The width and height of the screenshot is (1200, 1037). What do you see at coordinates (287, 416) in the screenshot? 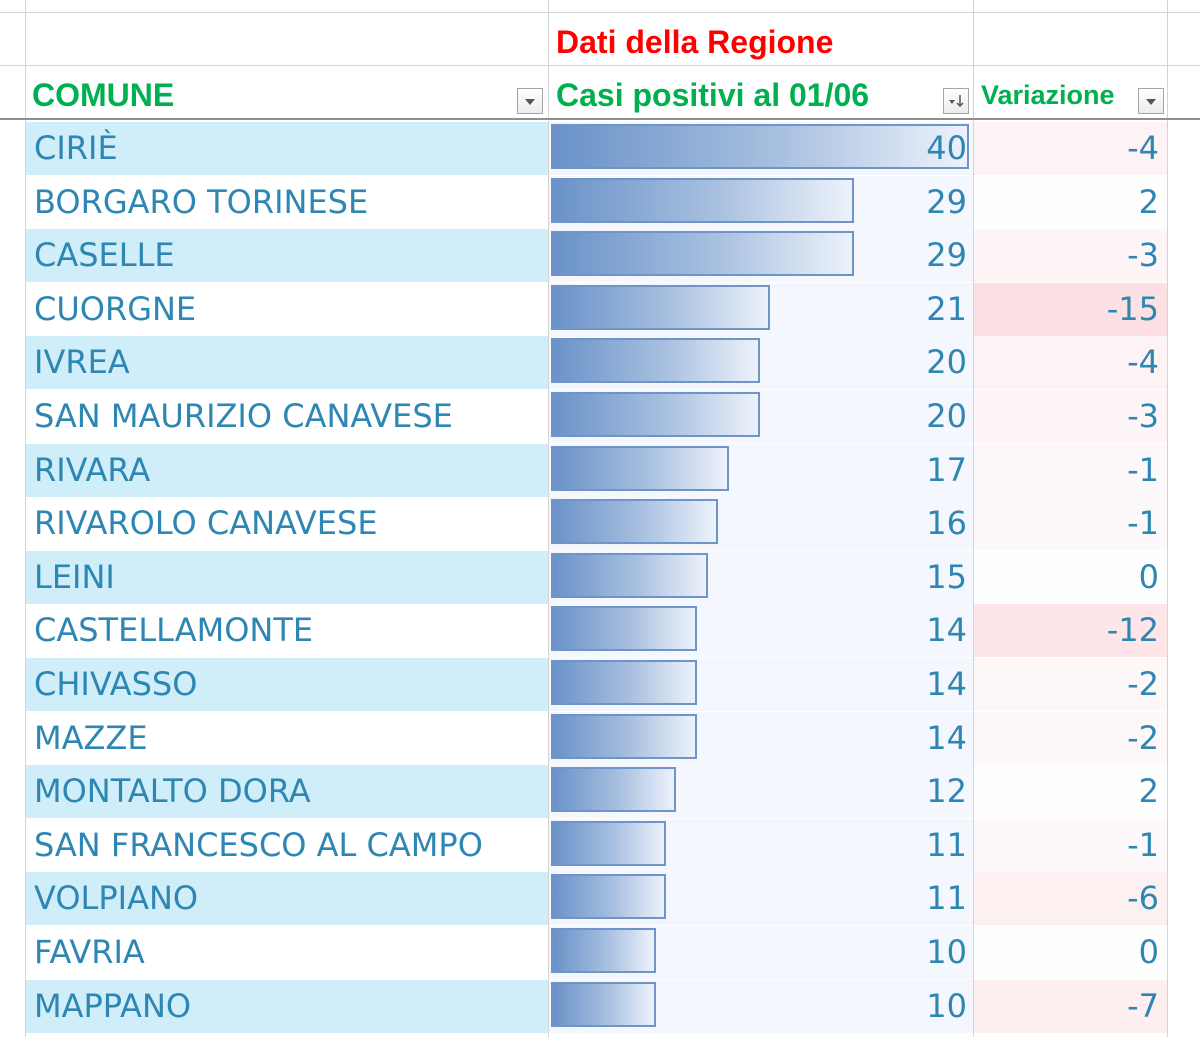
I see `comune-cell: SAN MAURIZIO CANAVESE` at bounding box center [287, 416].